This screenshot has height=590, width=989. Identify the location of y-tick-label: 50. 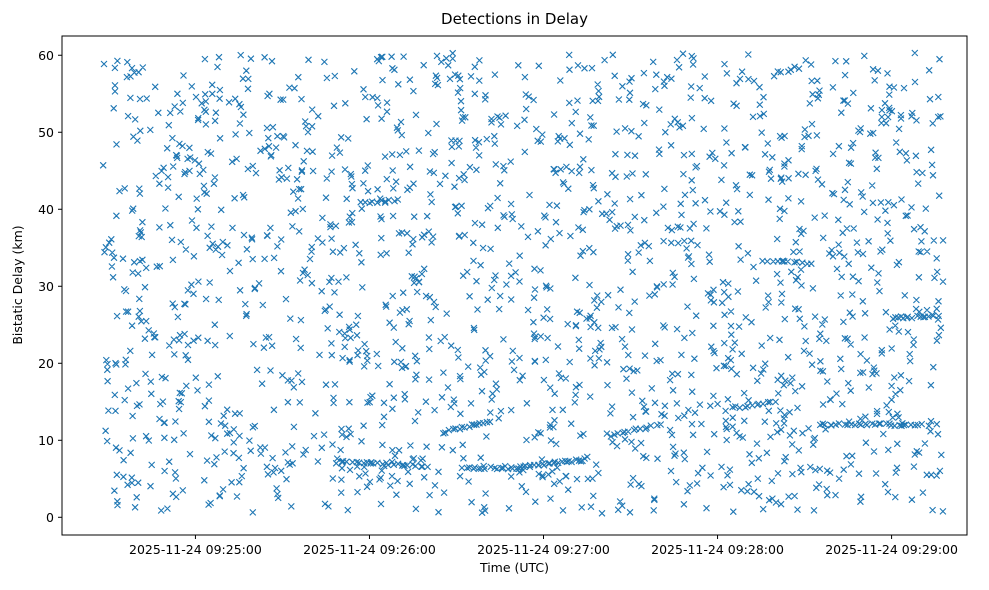
(46, 132).